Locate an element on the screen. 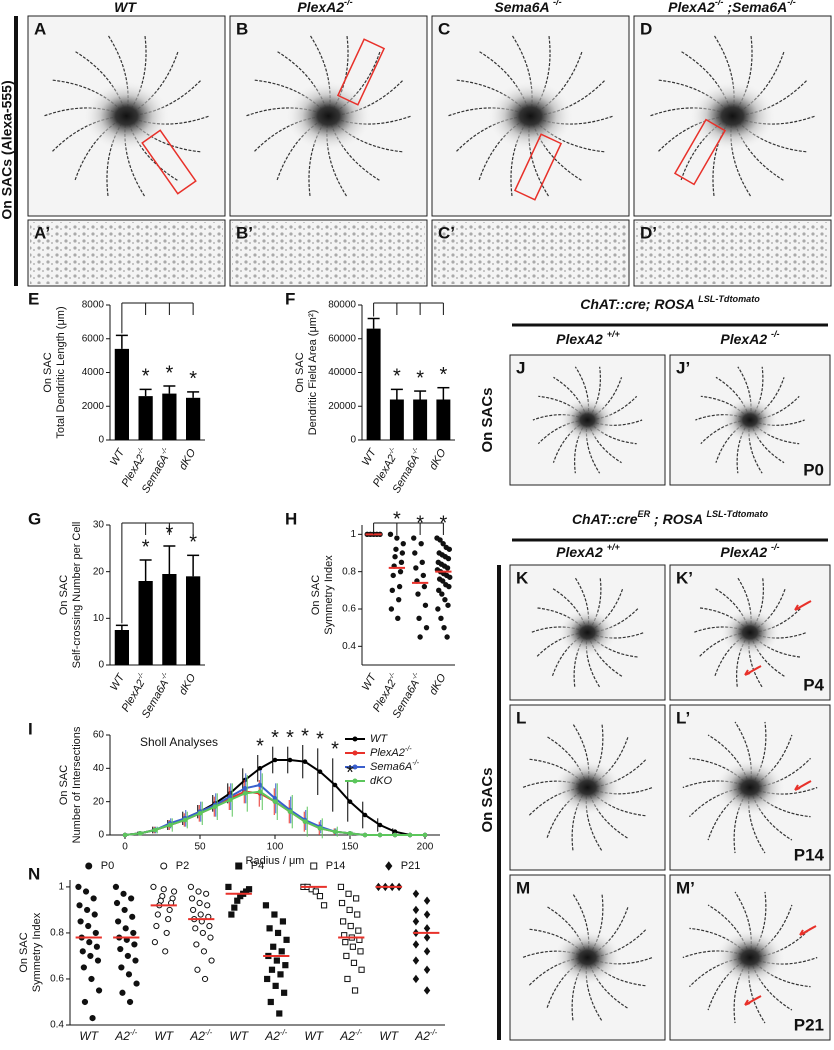 This screenshot has height=1050, width=834. y-tick-label: 20 is located at coordinates (99, 571).